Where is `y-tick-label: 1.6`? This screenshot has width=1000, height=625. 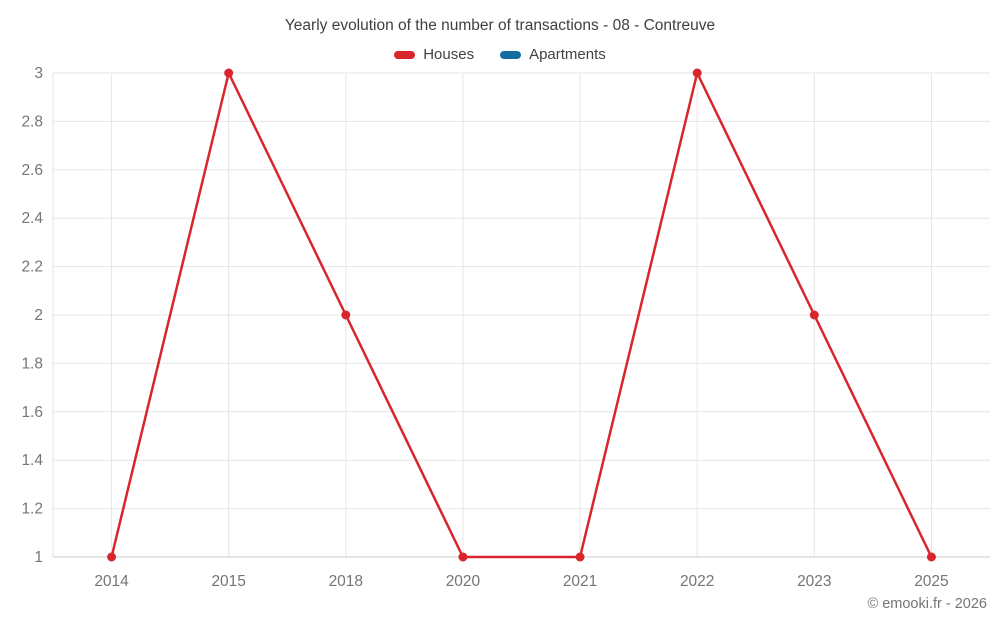 y-tick-label: 1.6 is located at coordinates (32, 412).